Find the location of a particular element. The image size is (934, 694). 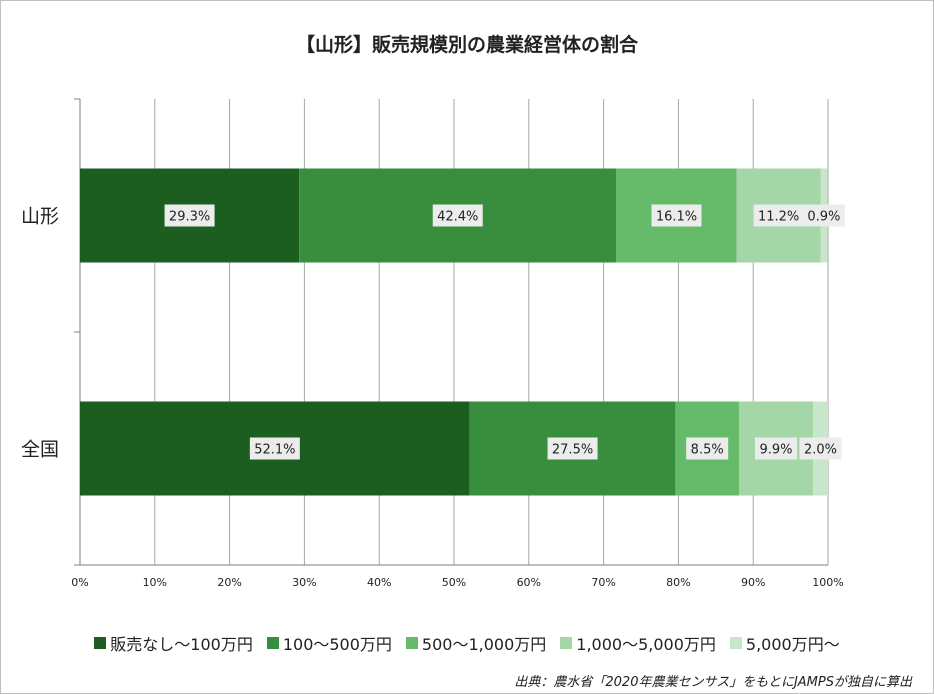

legend-item: 5,000万円～ is located at coordinates (784, 643).